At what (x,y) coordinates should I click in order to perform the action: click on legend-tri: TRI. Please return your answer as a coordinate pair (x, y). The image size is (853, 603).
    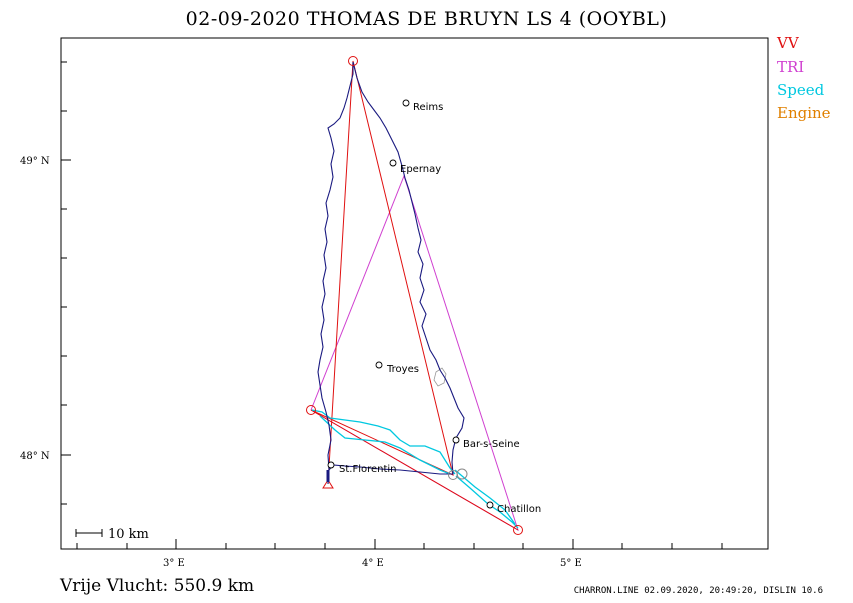
    Looking at the image, I should click on (791, 67).